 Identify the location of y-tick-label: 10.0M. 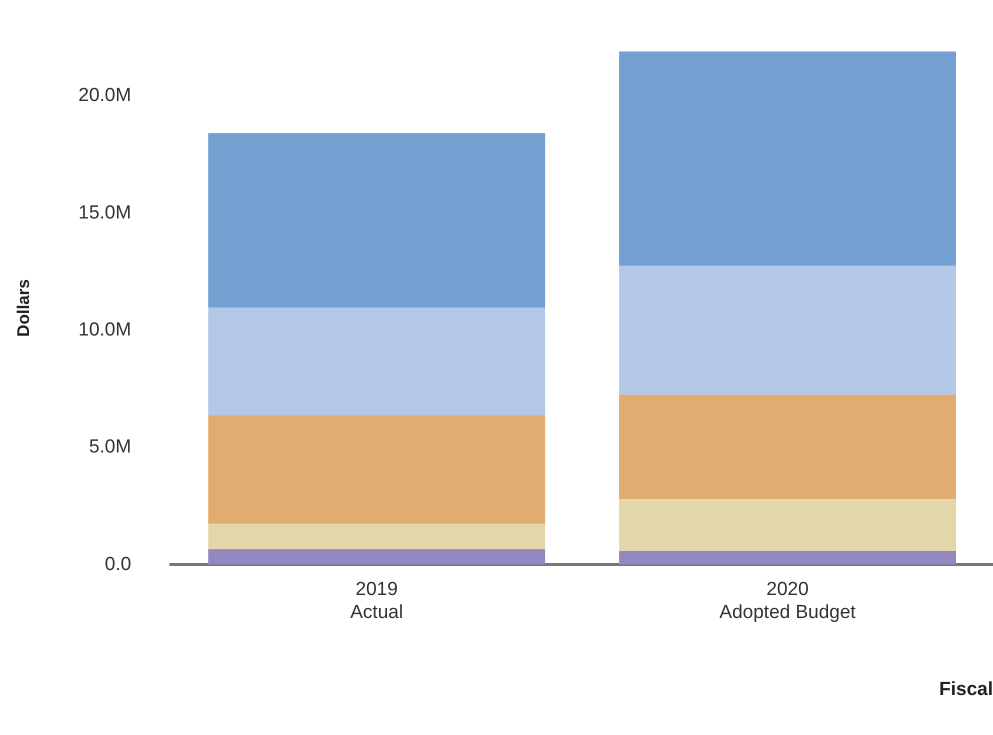
(105, 329).